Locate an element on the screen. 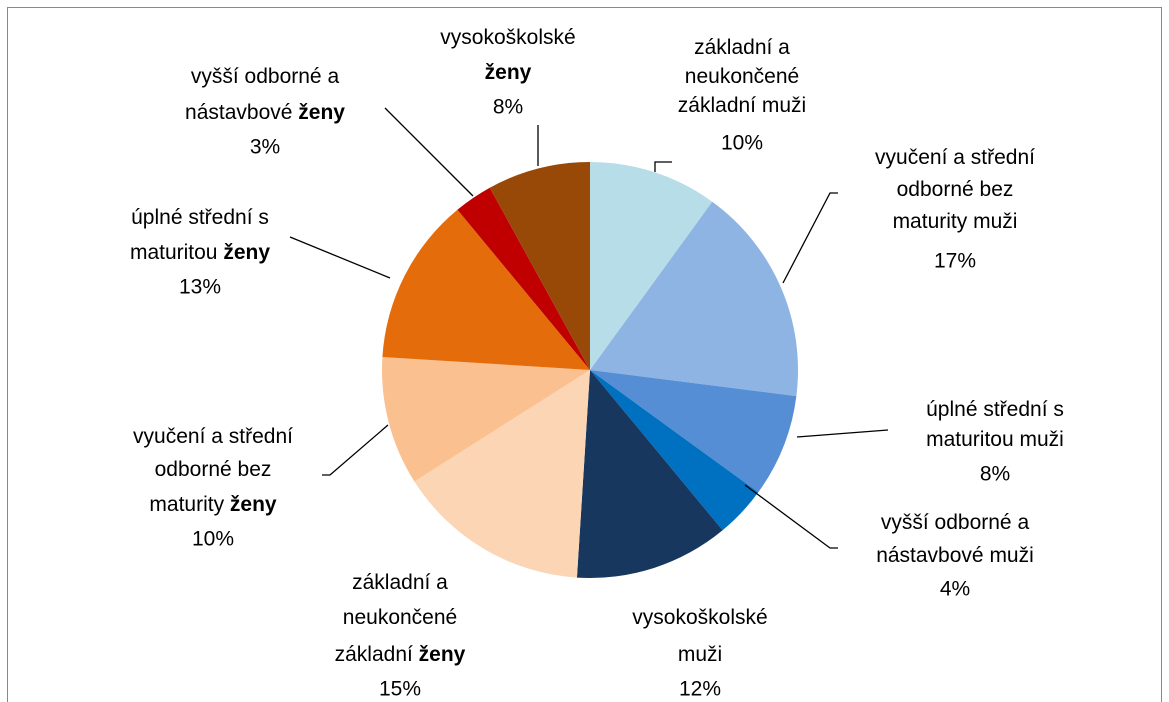  value-label: 4% is located at coordinates (955, 589).